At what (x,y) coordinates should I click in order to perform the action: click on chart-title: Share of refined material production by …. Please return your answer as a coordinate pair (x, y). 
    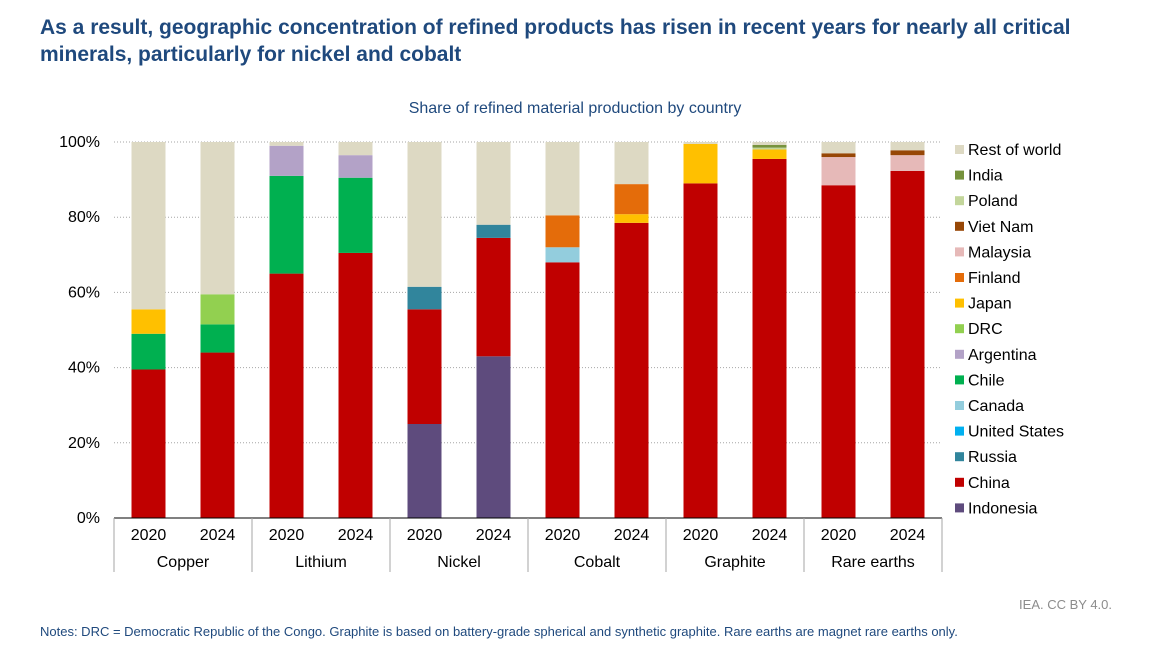
    Looking at the image, I should click on (575, 108).